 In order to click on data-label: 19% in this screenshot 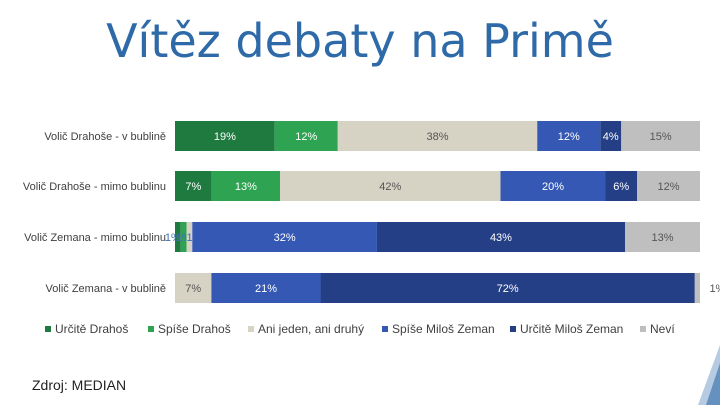, I will do `click(225, 137)`.